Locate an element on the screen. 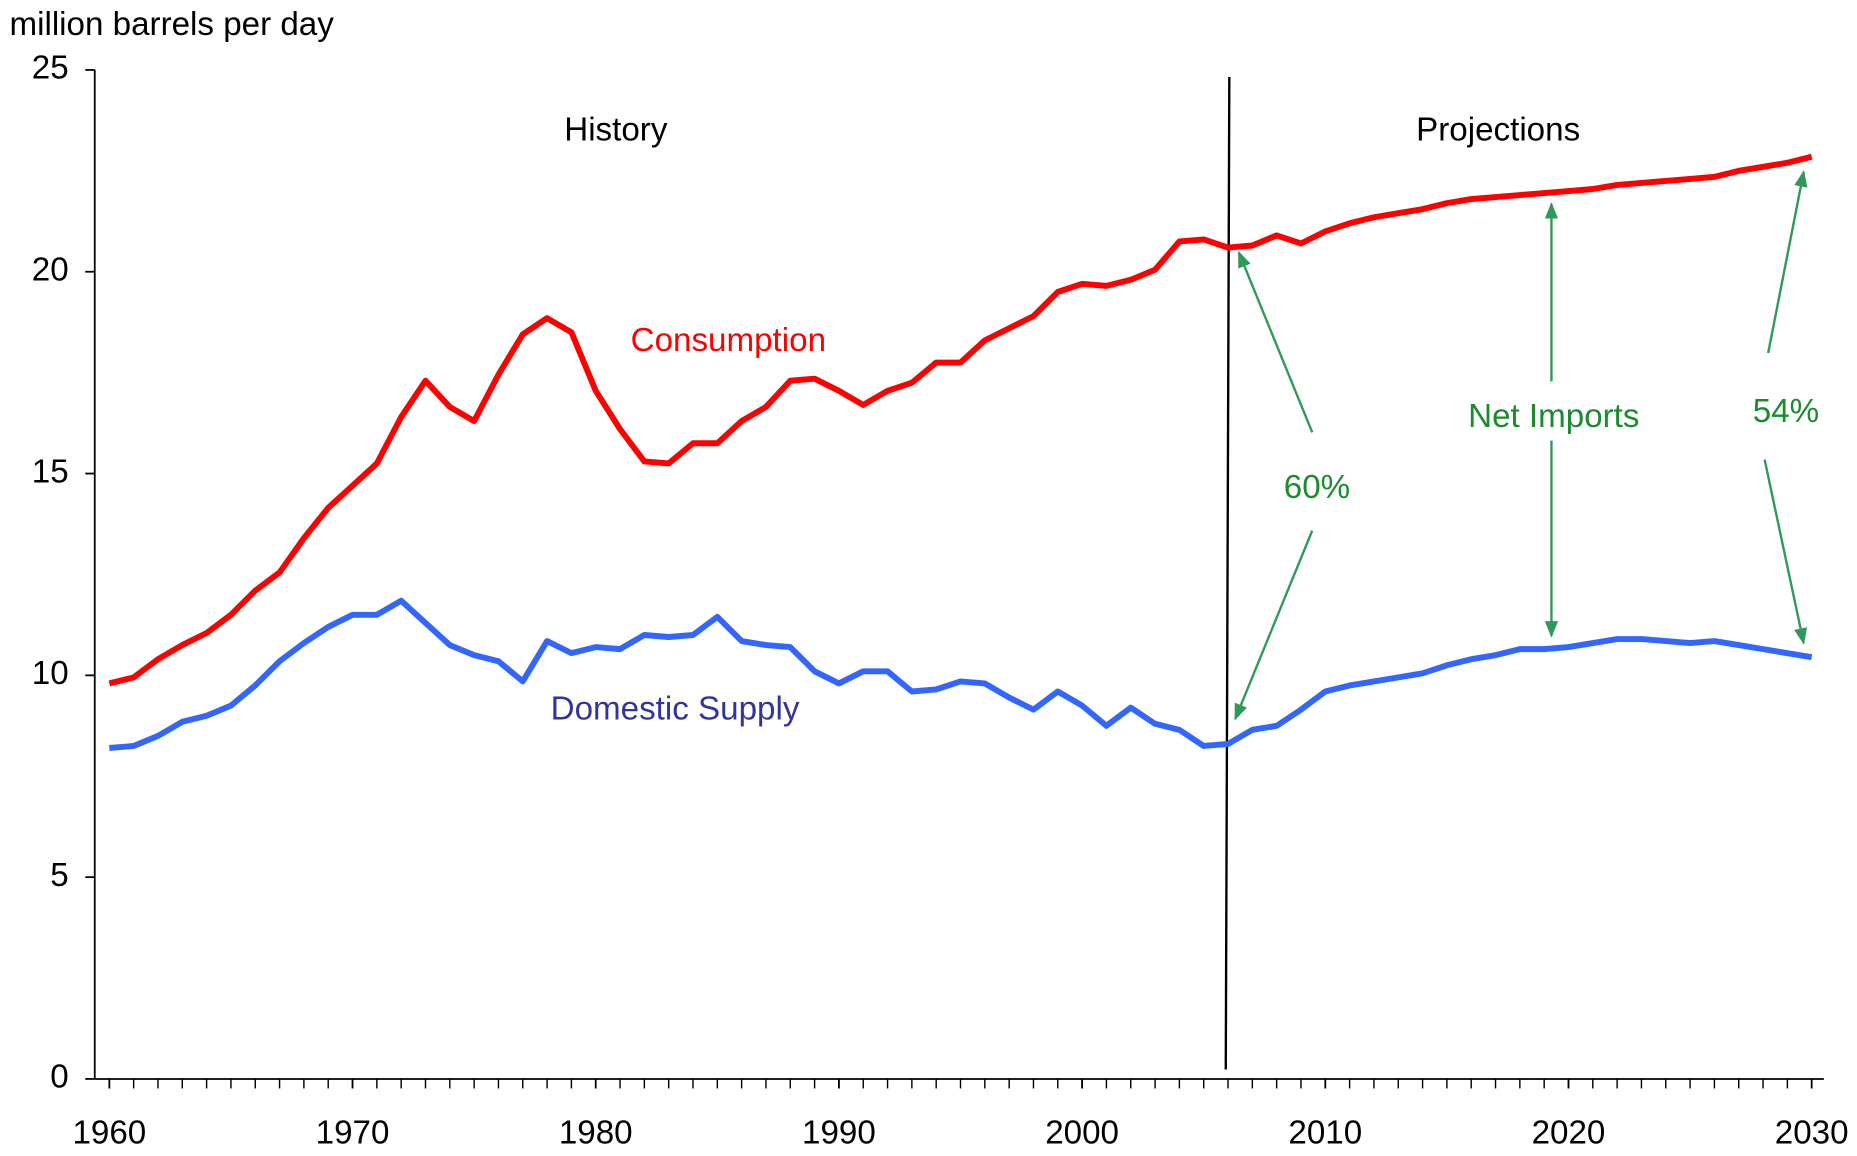 This screenshot has width=1857, height=1156. share-label: 54% is located at coordinates (1786, 411).